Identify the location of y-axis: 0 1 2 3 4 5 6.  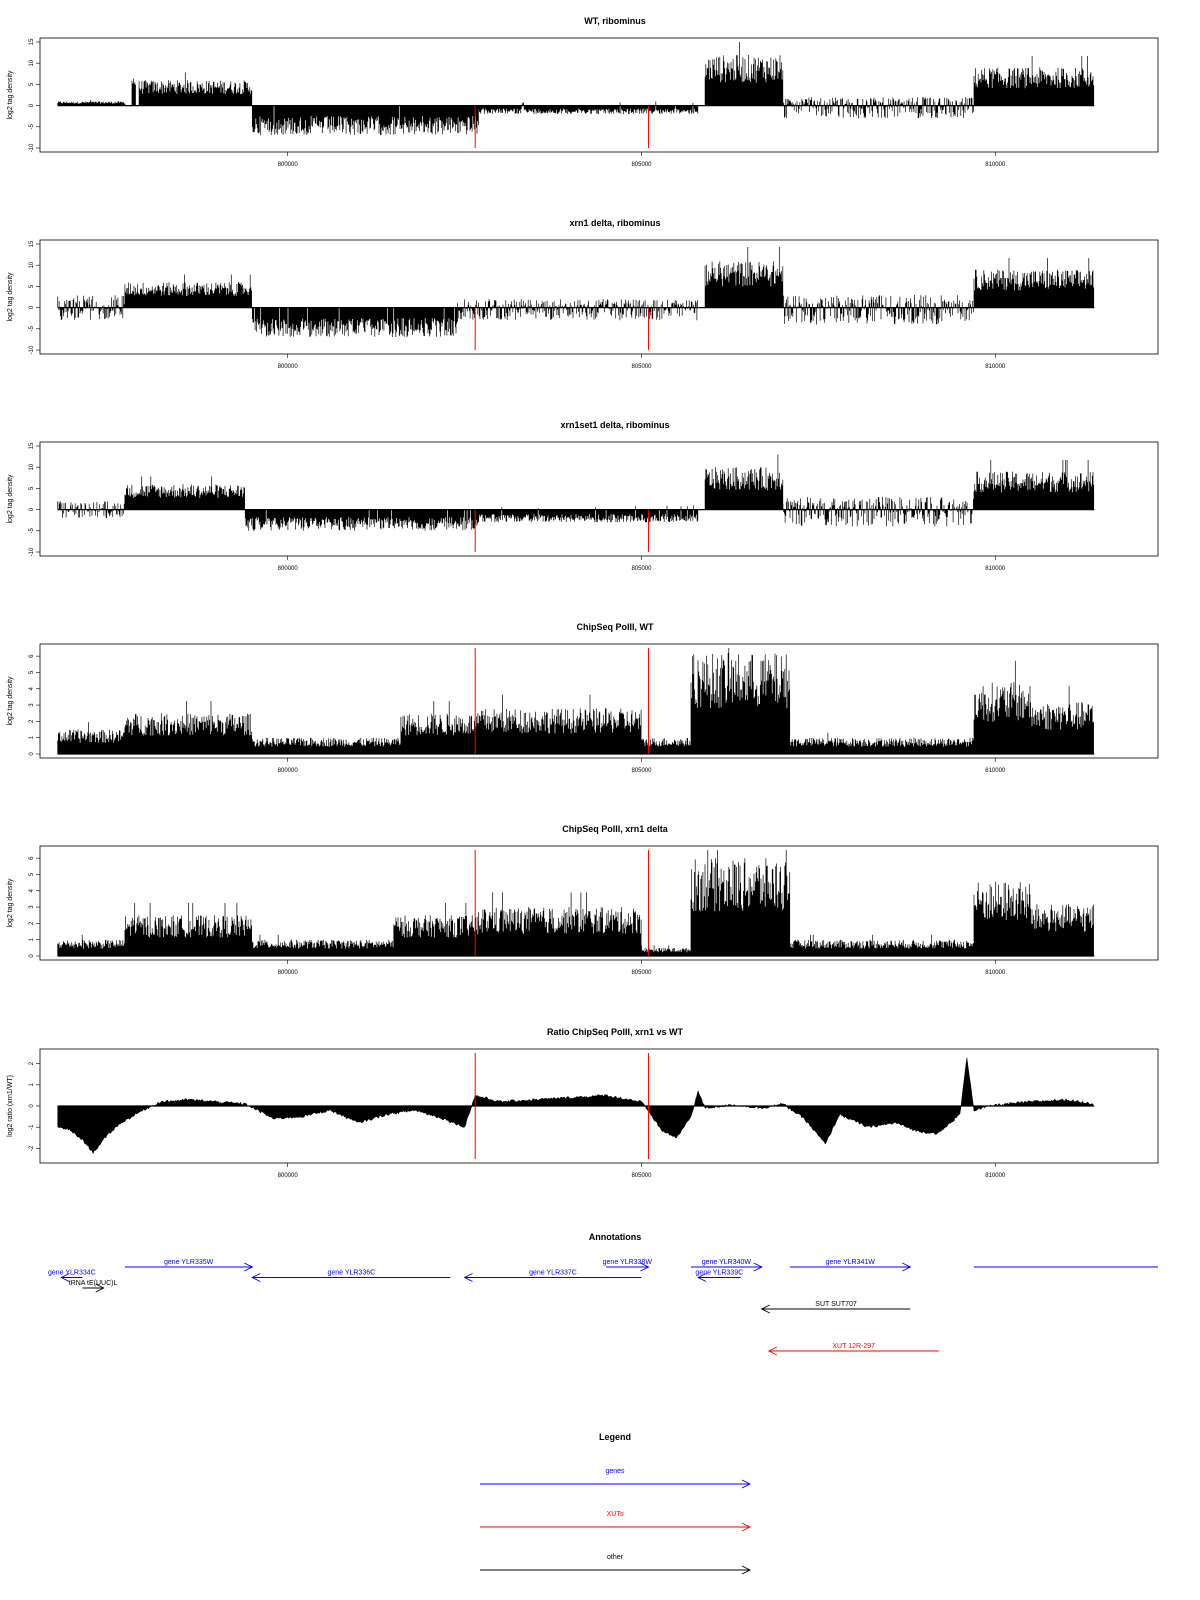
(34, 705).